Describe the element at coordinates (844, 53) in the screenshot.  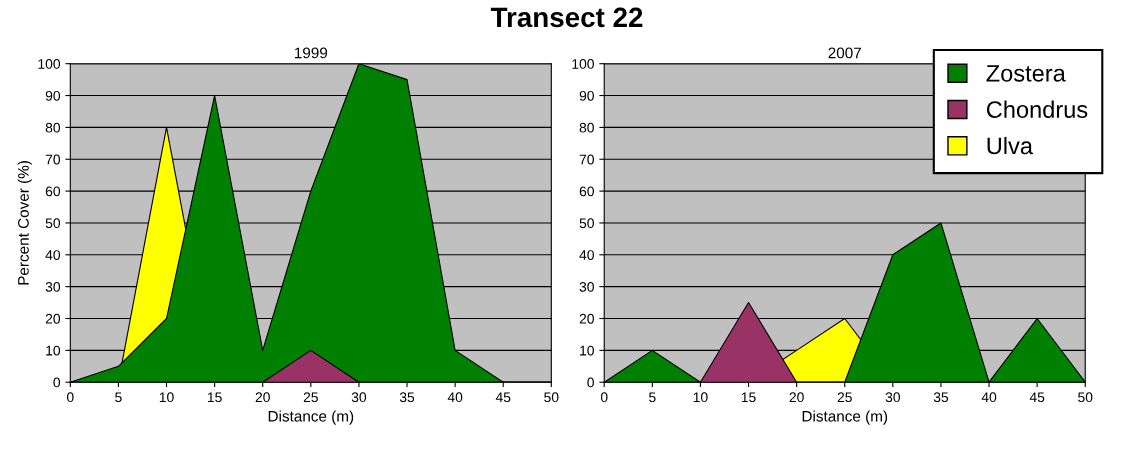
I see `chart-title: 2007` at that location.